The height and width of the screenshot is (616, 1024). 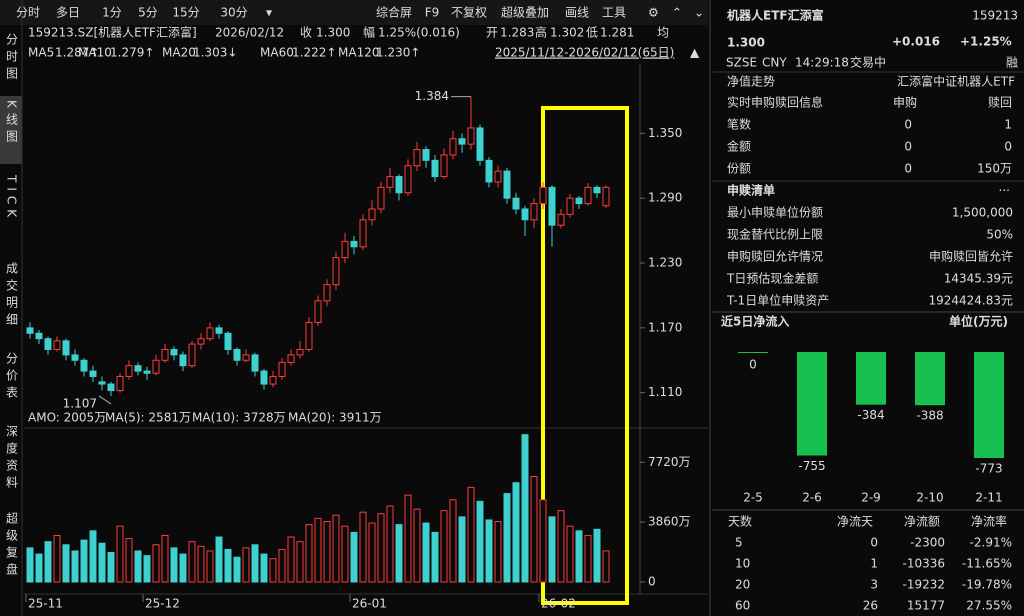 What do you see at coordinates (874, 543) in the screenshot?
I see `table-cell: 0` at bounding box center [874, 543].